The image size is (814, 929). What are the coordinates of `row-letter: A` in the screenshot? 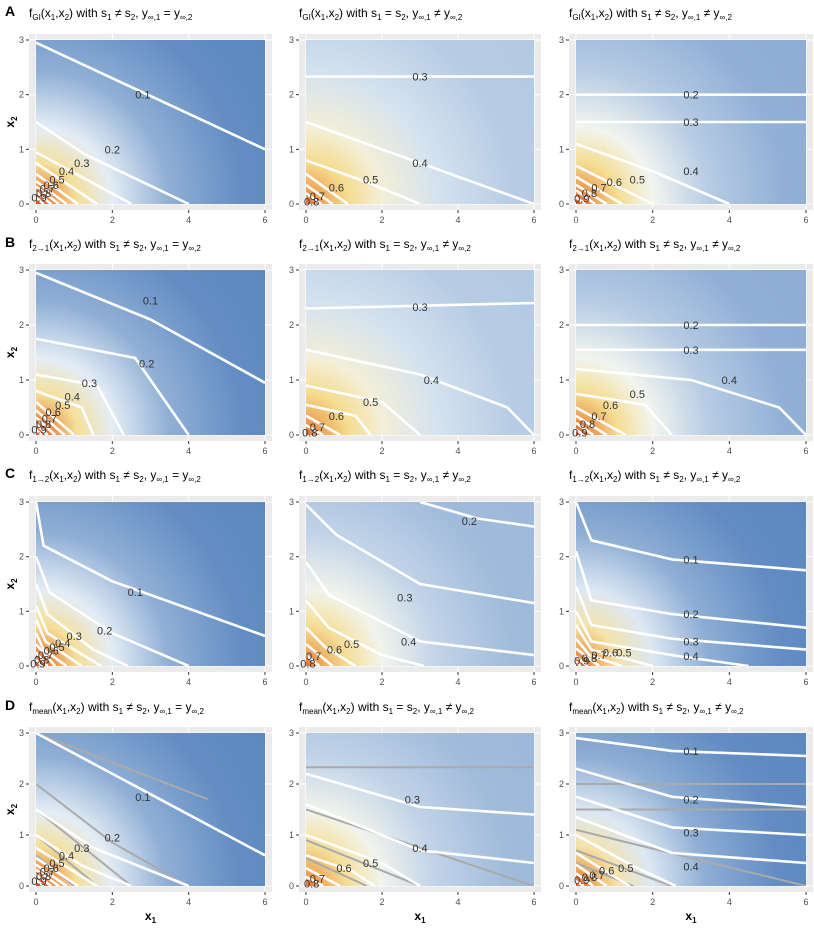 It's located at (10, 11).